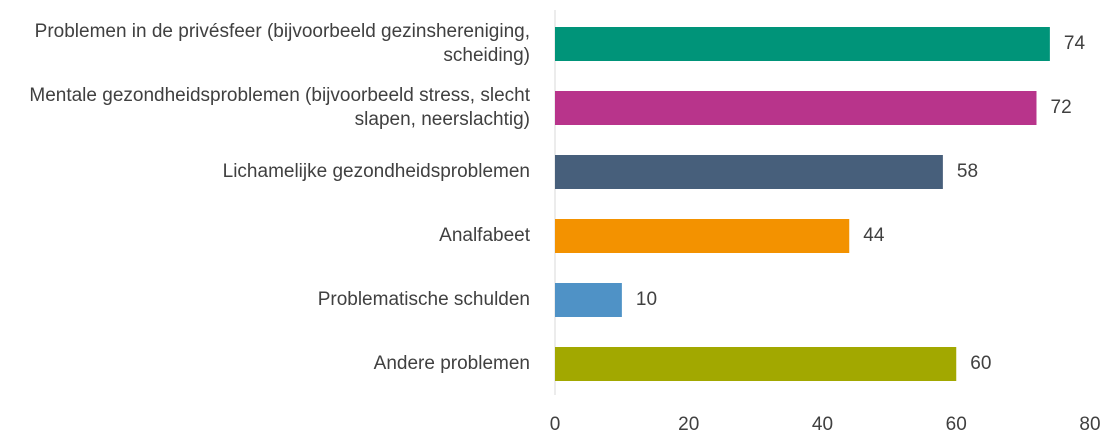 This screenshot has height=436, width=1102. I want to click on category-label: Andere problemen, so click(451, 363).